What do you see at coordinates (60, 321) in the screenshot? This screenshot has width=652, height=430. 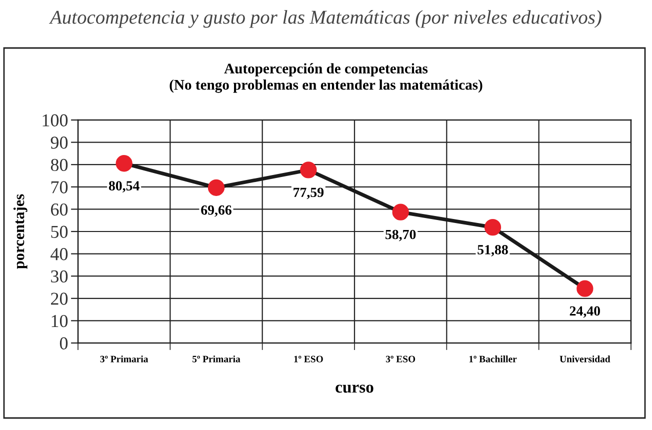 I see `y-tick-label: 10` at bounding box center [60, 321].